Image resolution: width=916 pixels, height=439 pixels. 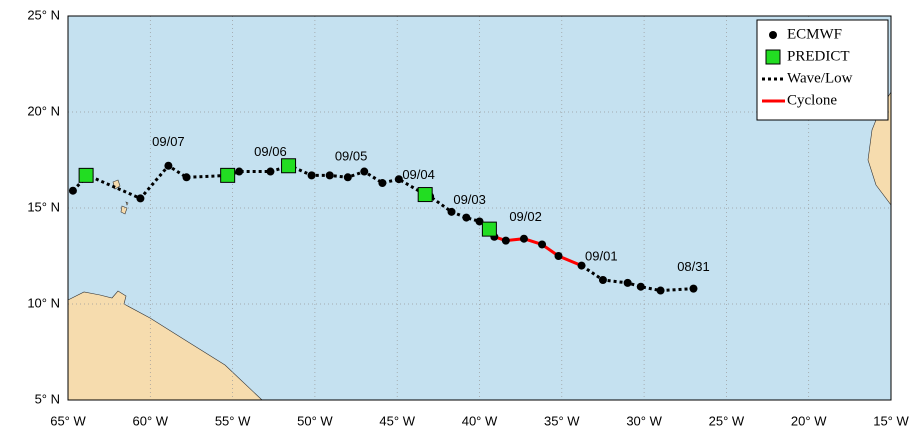 What do you see at coordinates (727, 420) in the screenshot?
I see `x-tick-label: 25° W` at bounding box center [727, 420].